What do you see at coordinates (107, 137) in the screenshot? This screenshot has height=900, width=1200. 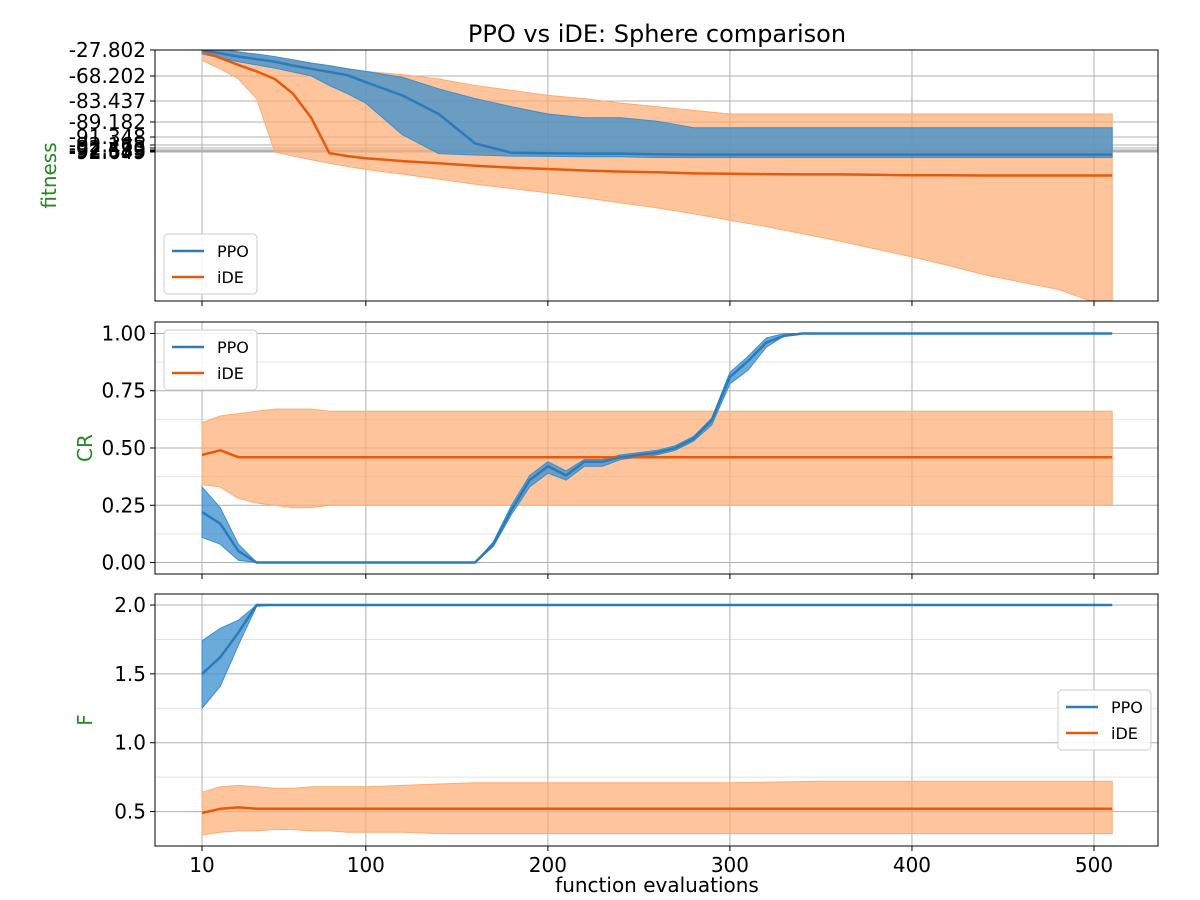 I see `y-tick-label: -91.348` at bounding box center [107, 137].